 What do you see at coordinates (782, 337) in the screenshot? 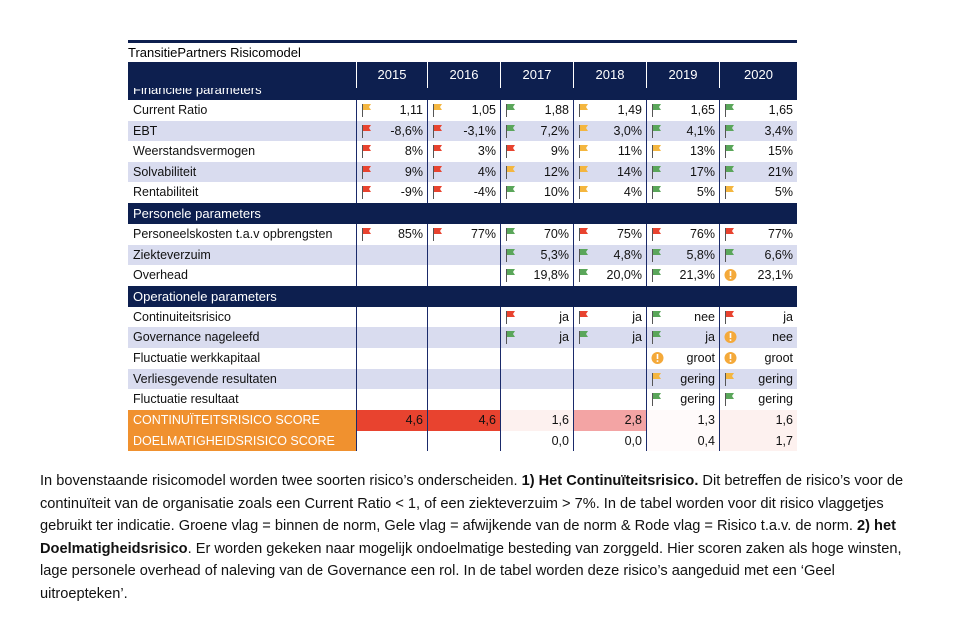
I see `cell-value: nee` at bounding box center [782, 337].